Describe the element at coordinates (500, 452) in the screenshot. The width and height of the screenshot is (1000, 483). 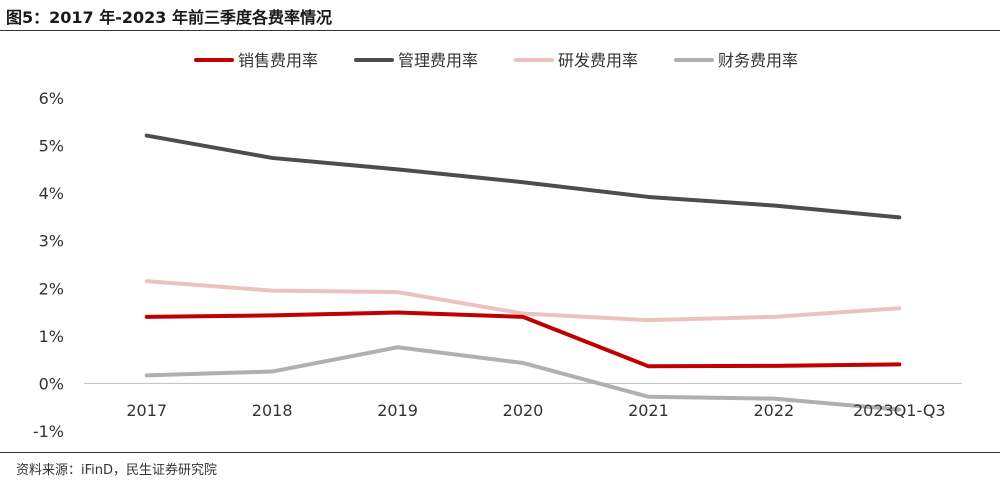
I see `bottom-divider` at that location.